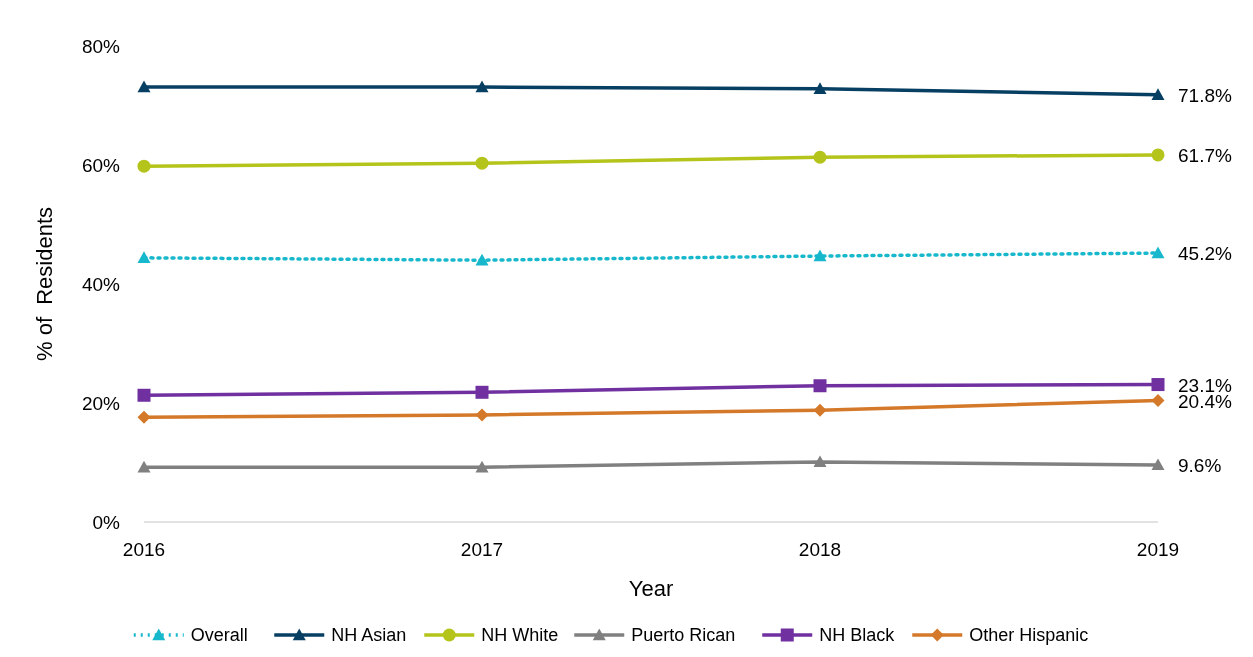  I want to click on y-tick-label: 40%, so click(101, 284).